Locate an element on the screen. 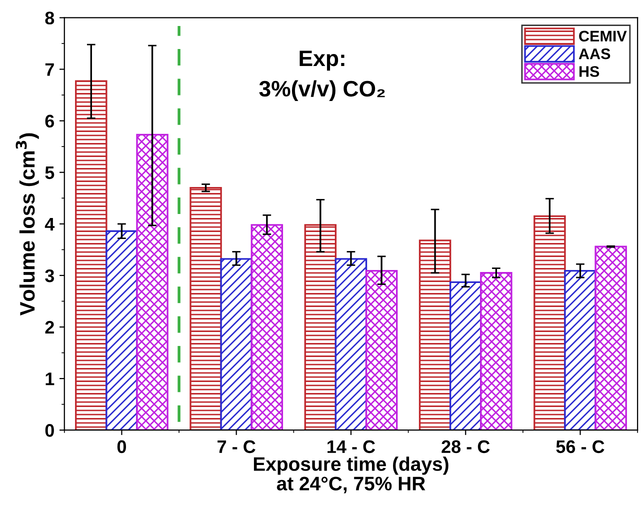 The height and width of the screenshot is (506, 644). y-tick-label: 4 is located at coordinates (49, 224).